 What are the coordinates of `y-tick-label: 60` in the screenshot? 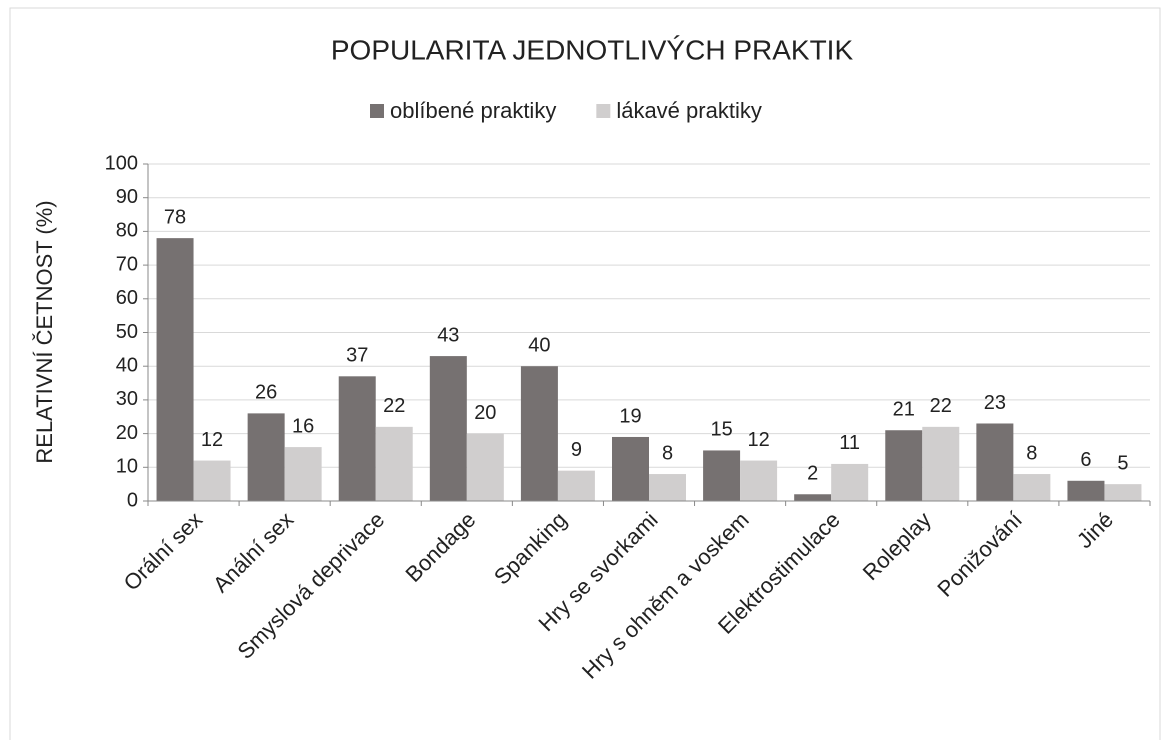 It's located at (127, 298).